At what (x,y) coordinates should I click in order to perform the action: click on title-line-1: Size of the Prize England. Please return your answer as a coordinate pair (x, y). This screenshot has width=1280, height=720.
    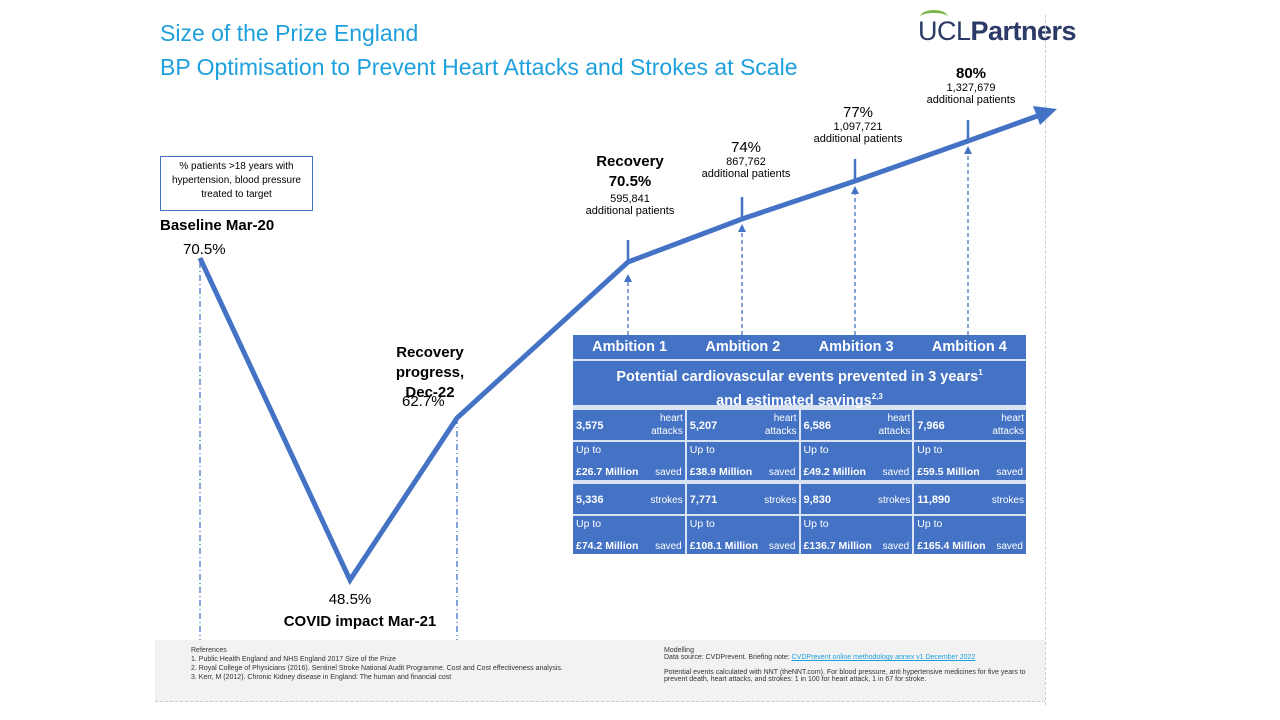
    Looking at the image, I should click on (289, 33).